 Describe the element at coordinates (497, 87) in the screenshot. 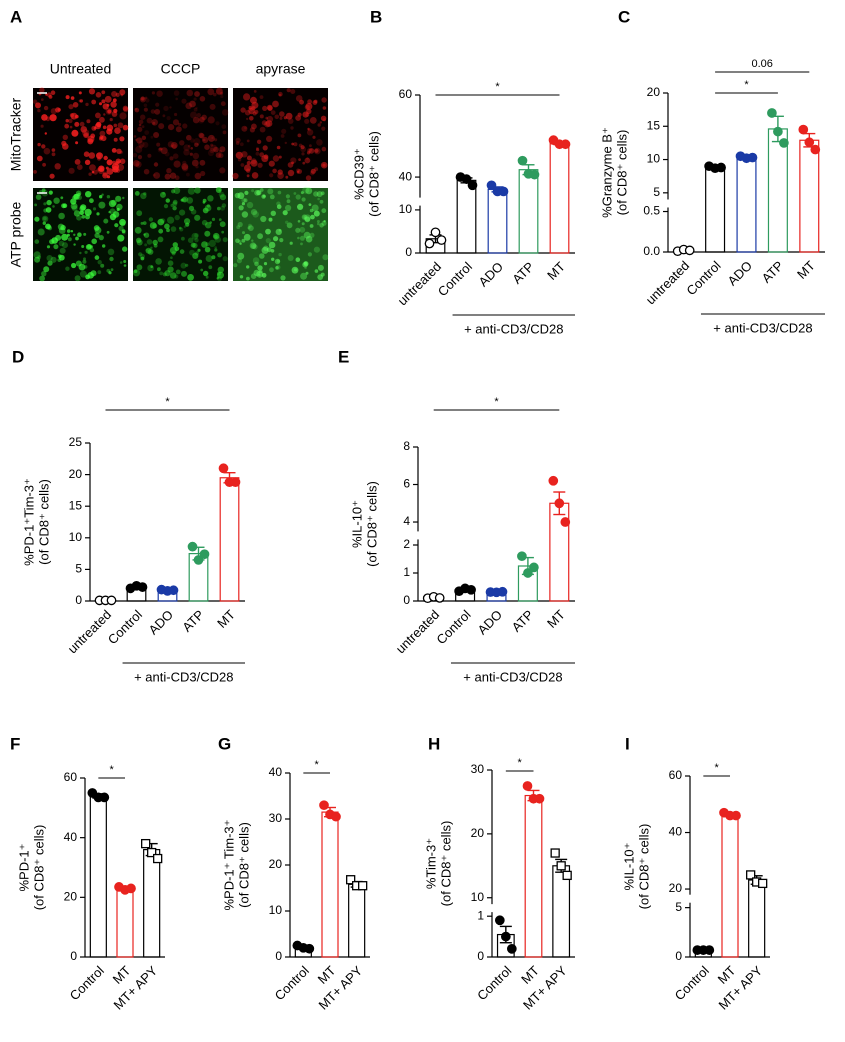

I see `significance-label: *` at that location.